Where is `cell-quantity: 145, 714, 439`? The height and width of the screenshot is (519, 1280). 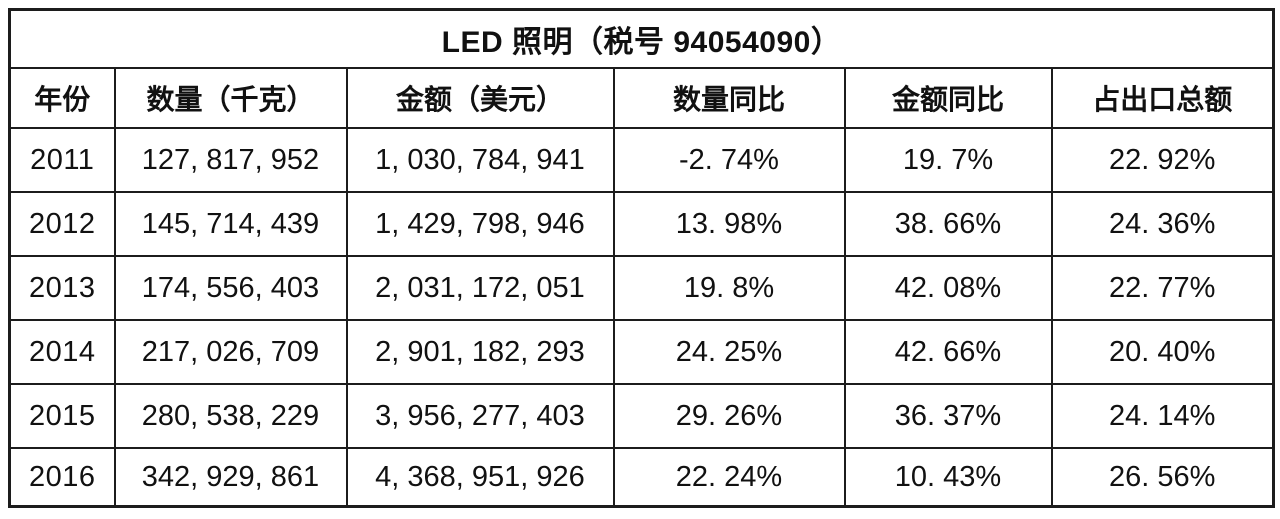
cell-quantity: 145, 714, 439 is located at coordinates (230, 224).